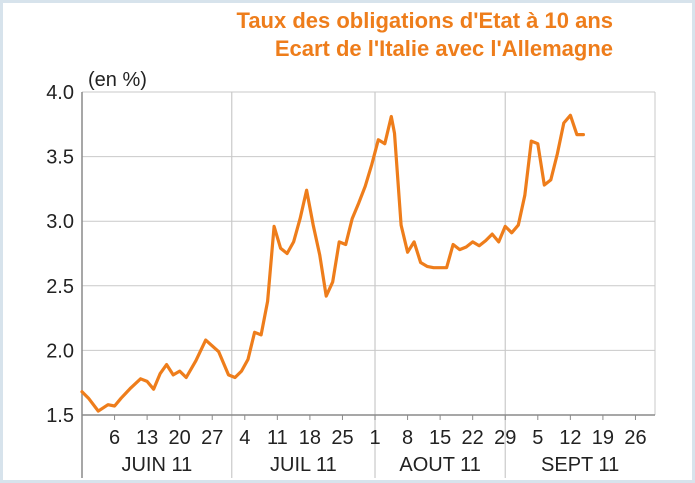 This screenshot has width=695, height=483. What do you see at coordinates (114, 438) in the screenshot?
I see `x-tick-label: 6` at bounding box center [114, 438].